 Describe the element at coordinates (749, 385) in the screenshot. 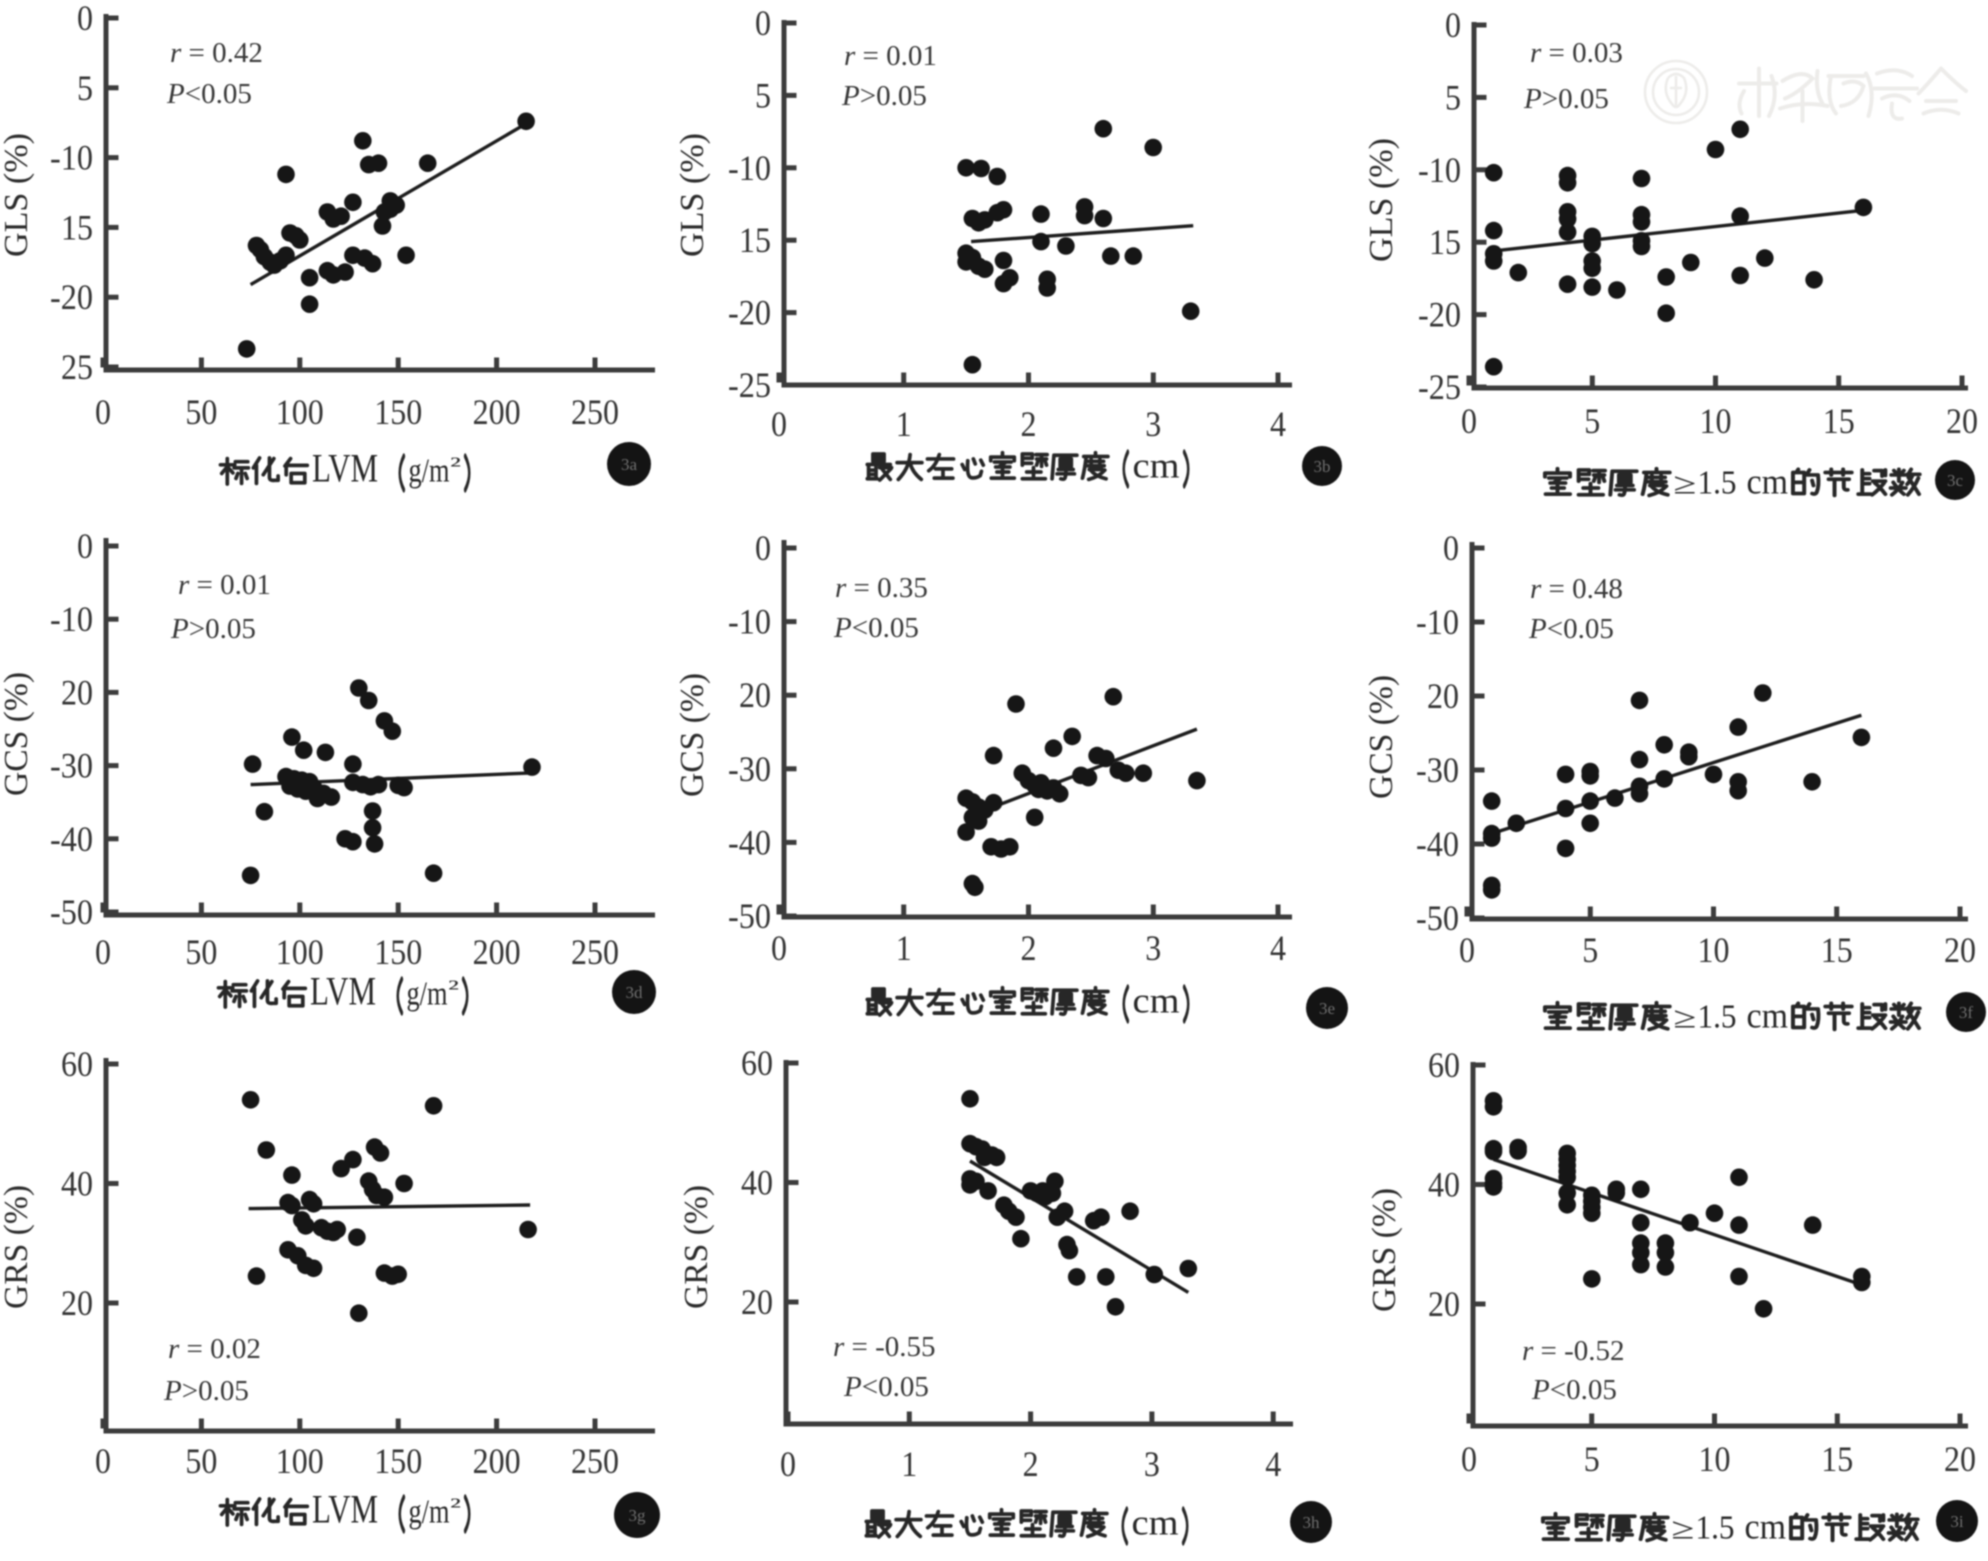

I see `svg-text: -25` at that location.